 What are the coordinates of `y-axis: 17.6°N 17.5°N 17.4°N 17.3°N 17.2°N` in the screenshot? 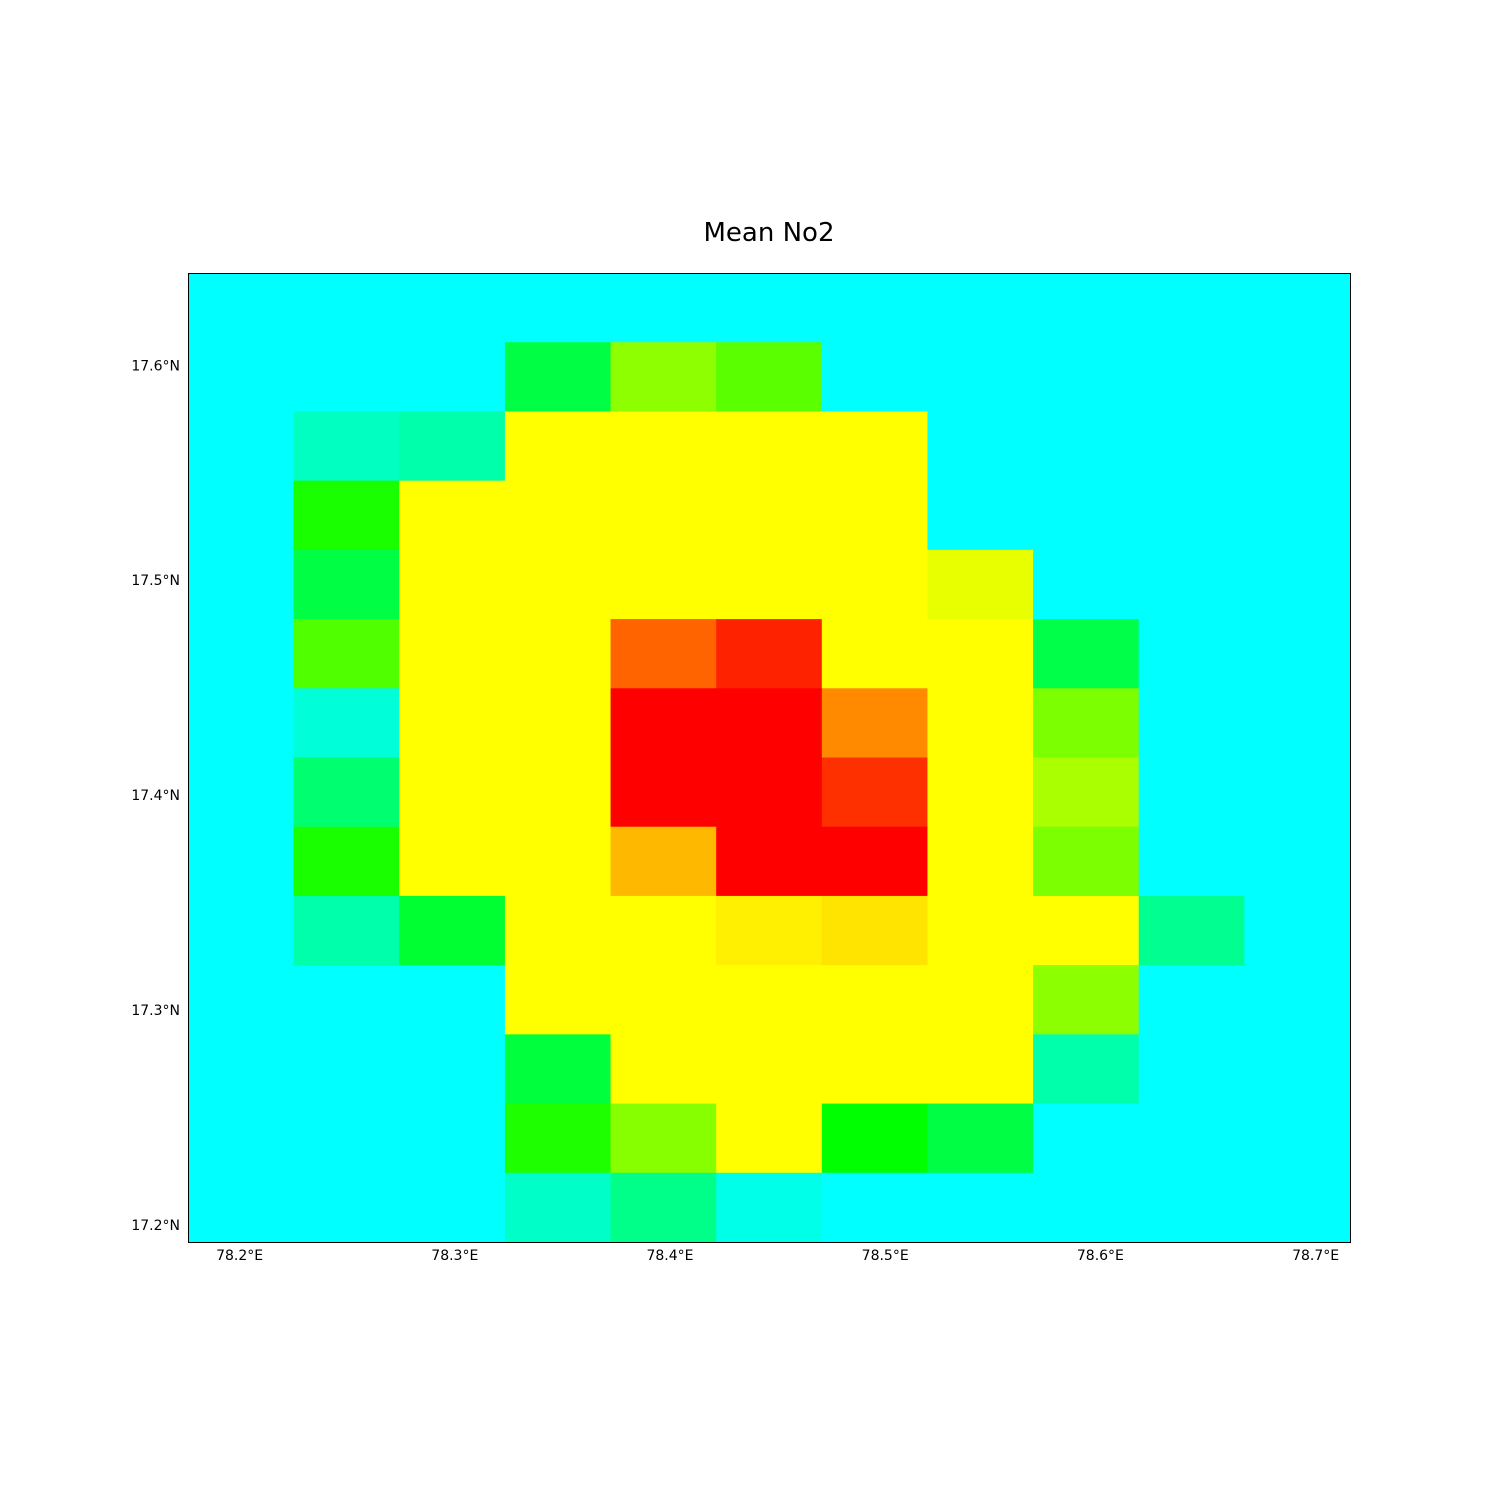 It's located at (155, 795).